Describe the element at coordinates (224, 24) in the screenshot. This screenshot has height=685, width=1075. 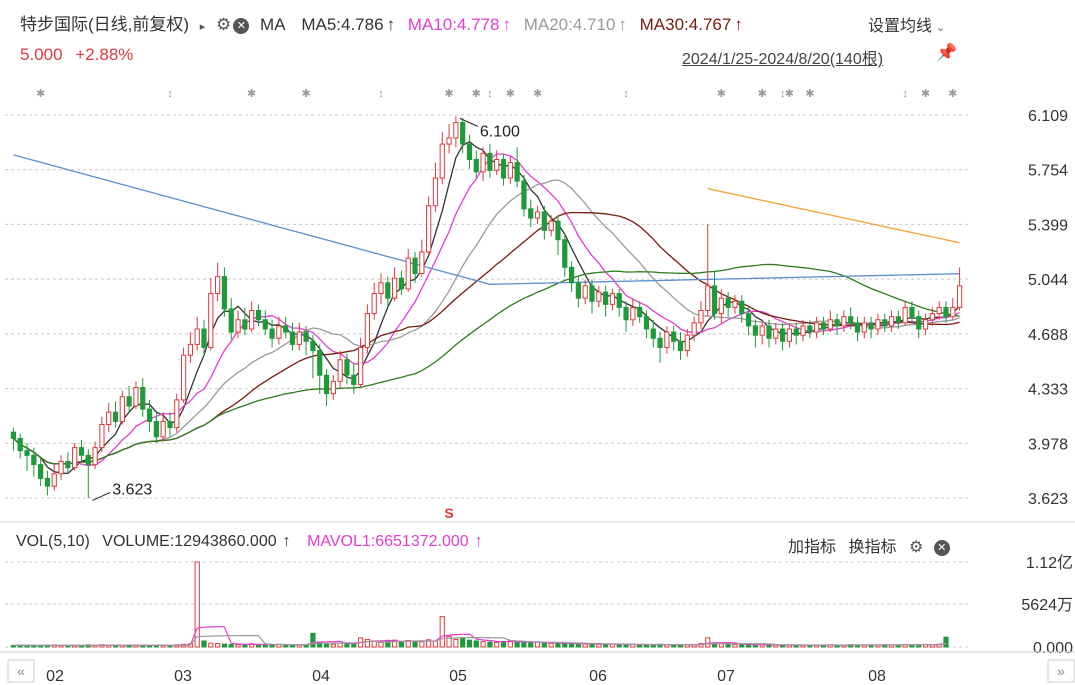
I see `gear-icon: ⚙` at that location.